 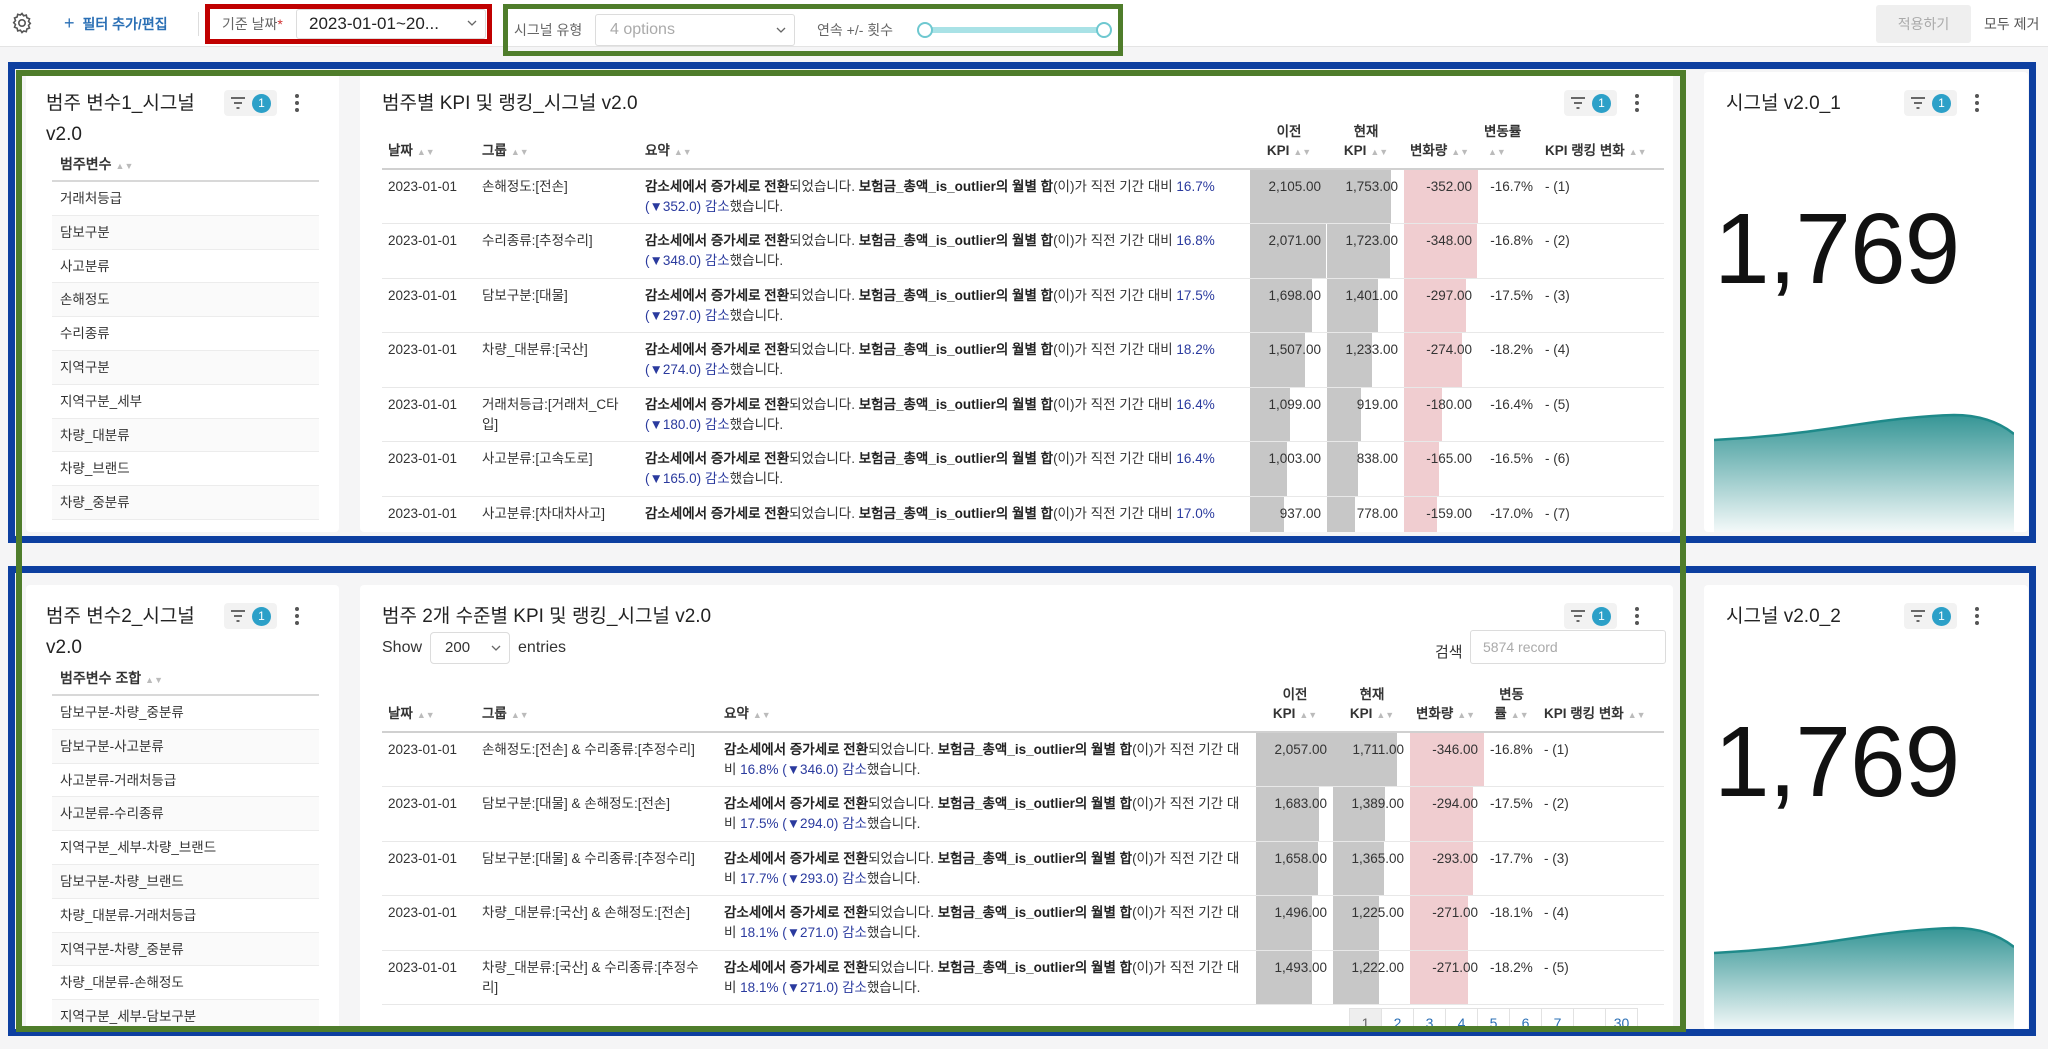 What do you see at coordinates (1621, 1019) in the screenshot?
I see `page-button: 30` at bounding box center [1621, 1019].